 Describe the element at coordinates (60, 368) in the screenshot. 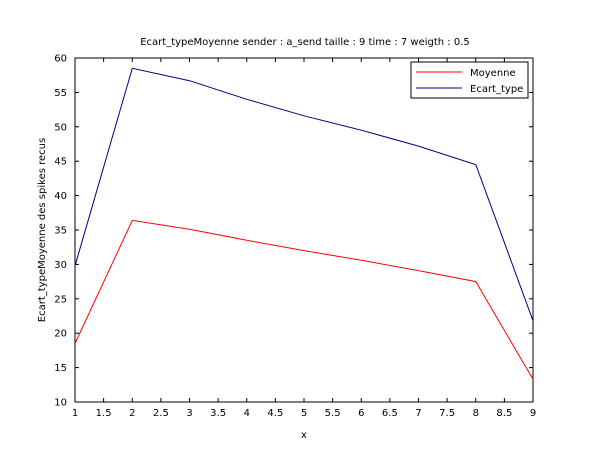

I see `y-tick-label: 15` at that location.